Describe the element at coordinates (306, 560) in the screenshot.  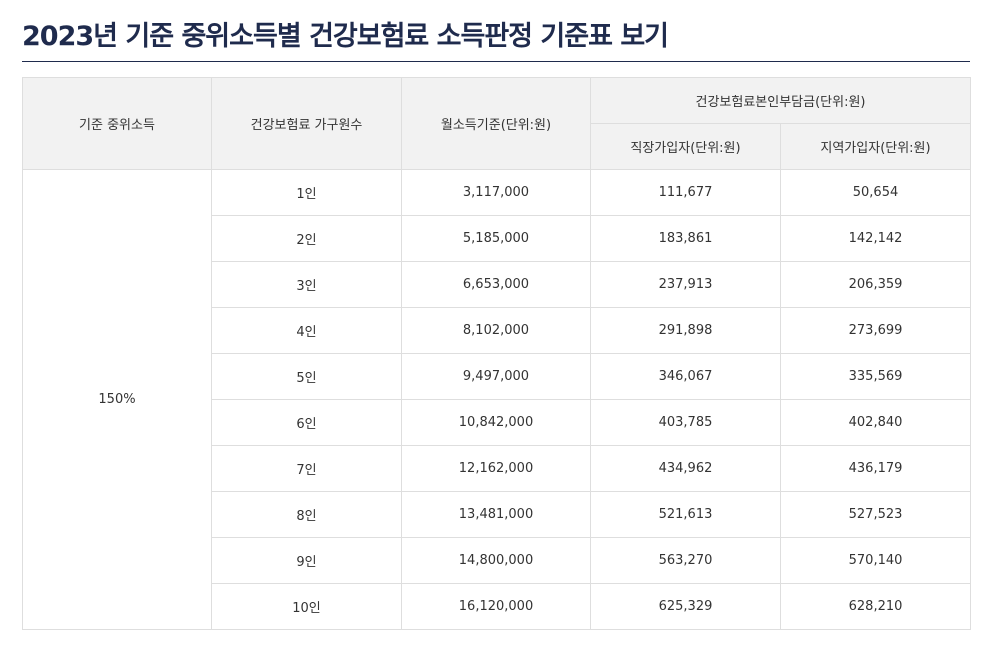
I see `household-size-cell: 9인` at that location.